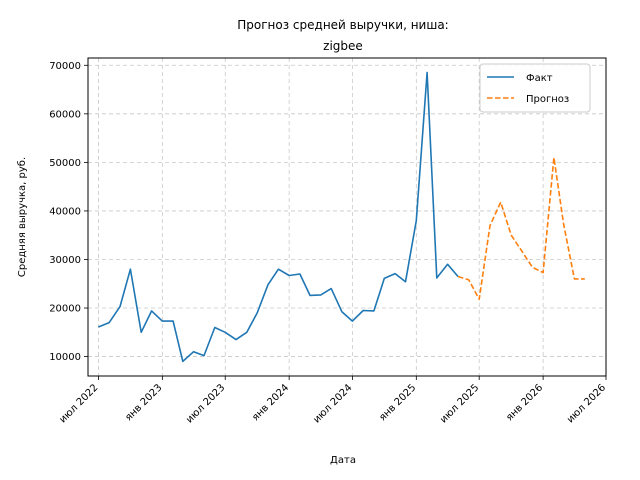 The height and width of the screenshot is (480, 640). I want to click on x-axis-label: Дата, so click(343, 460).